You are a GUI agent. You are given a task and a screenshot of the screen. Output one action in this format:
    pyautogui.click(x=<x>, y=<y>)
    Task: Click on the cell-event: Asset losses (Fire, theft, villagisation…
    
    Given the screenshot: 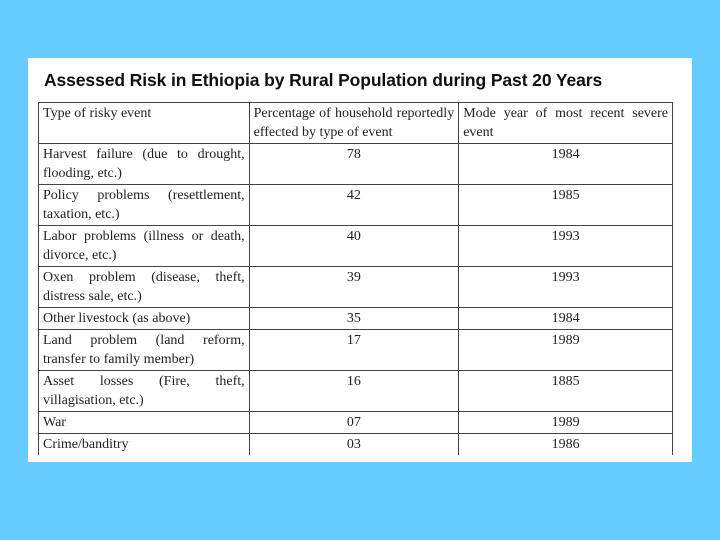 What is the action you would take?
    pyautogui.click(x=144, y=391)
    